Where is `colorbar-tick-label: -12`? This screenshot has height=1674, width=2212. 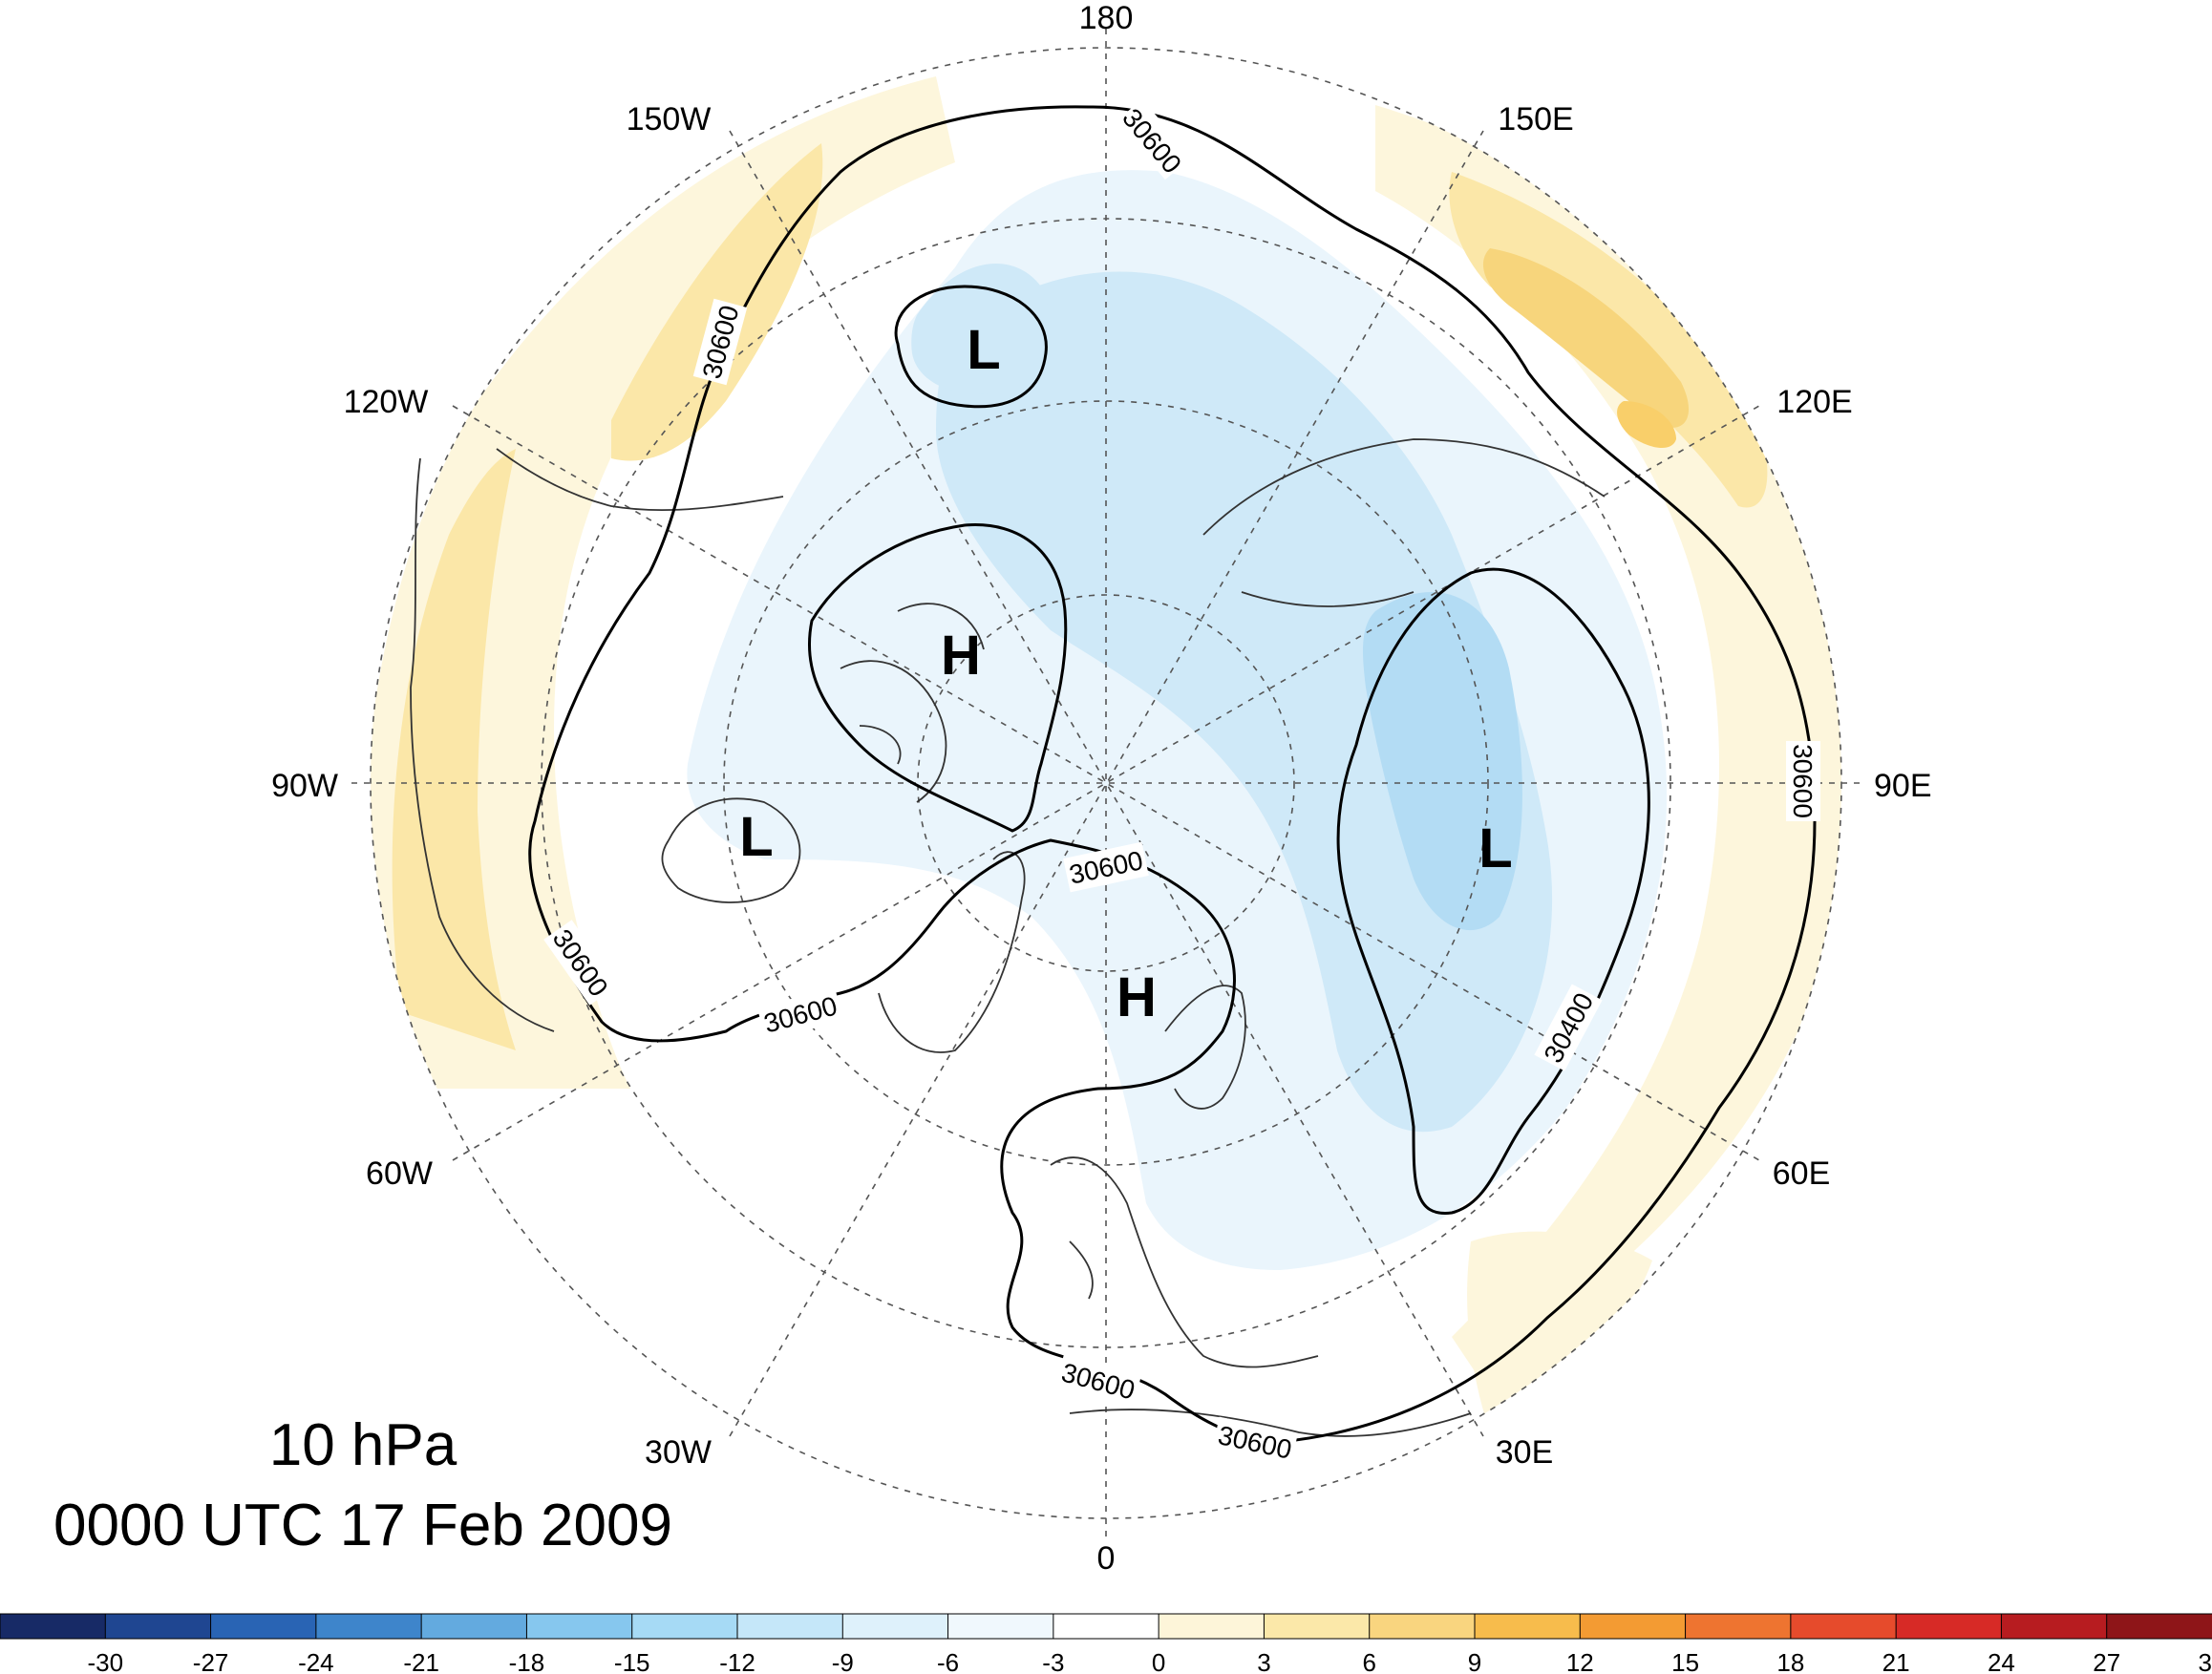
colorbar-tick-label: -12 is located at coordinates (737, 1661).